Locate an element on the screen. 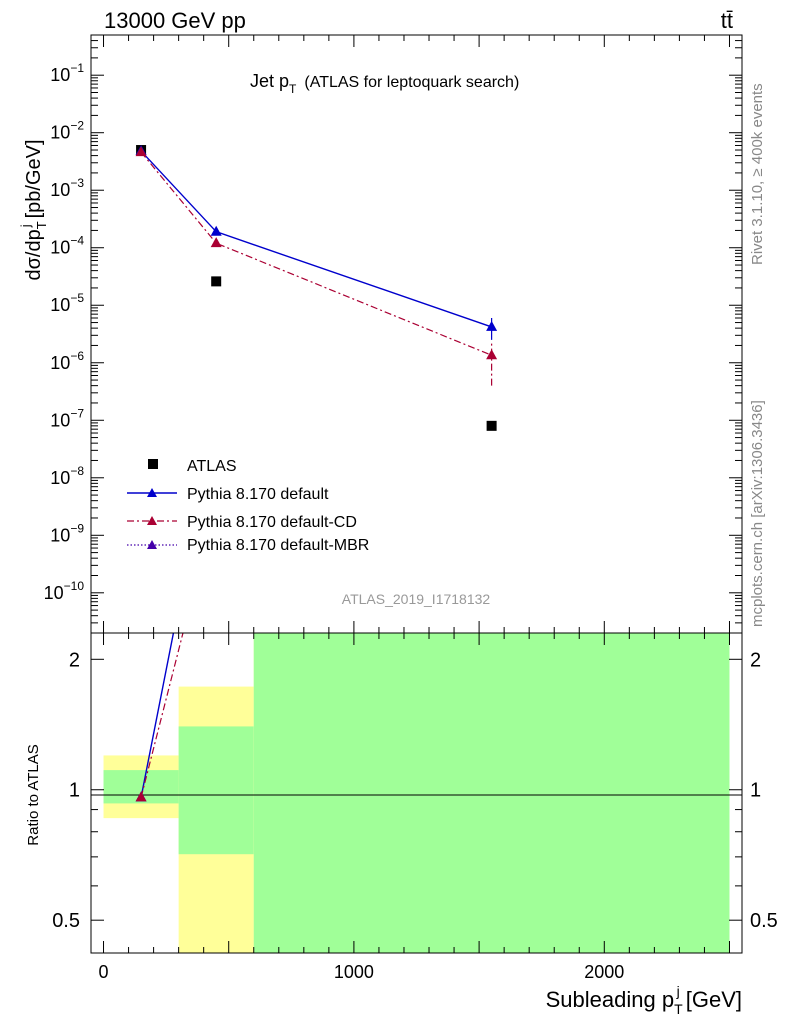  legend-cd-label: Pythia 8.170 default-CD is located at coordinates (272, 522).